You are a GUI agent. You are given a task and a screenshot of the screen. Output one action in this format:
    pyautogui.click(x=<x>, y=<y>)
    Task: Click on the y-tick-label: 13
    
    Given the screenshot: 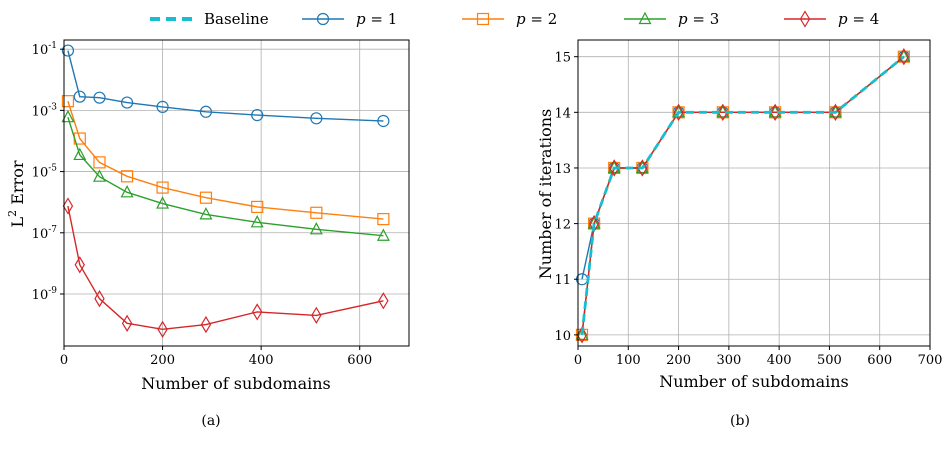 What is the action you would take?
    pyautogui.click(x=562, y=169)
    